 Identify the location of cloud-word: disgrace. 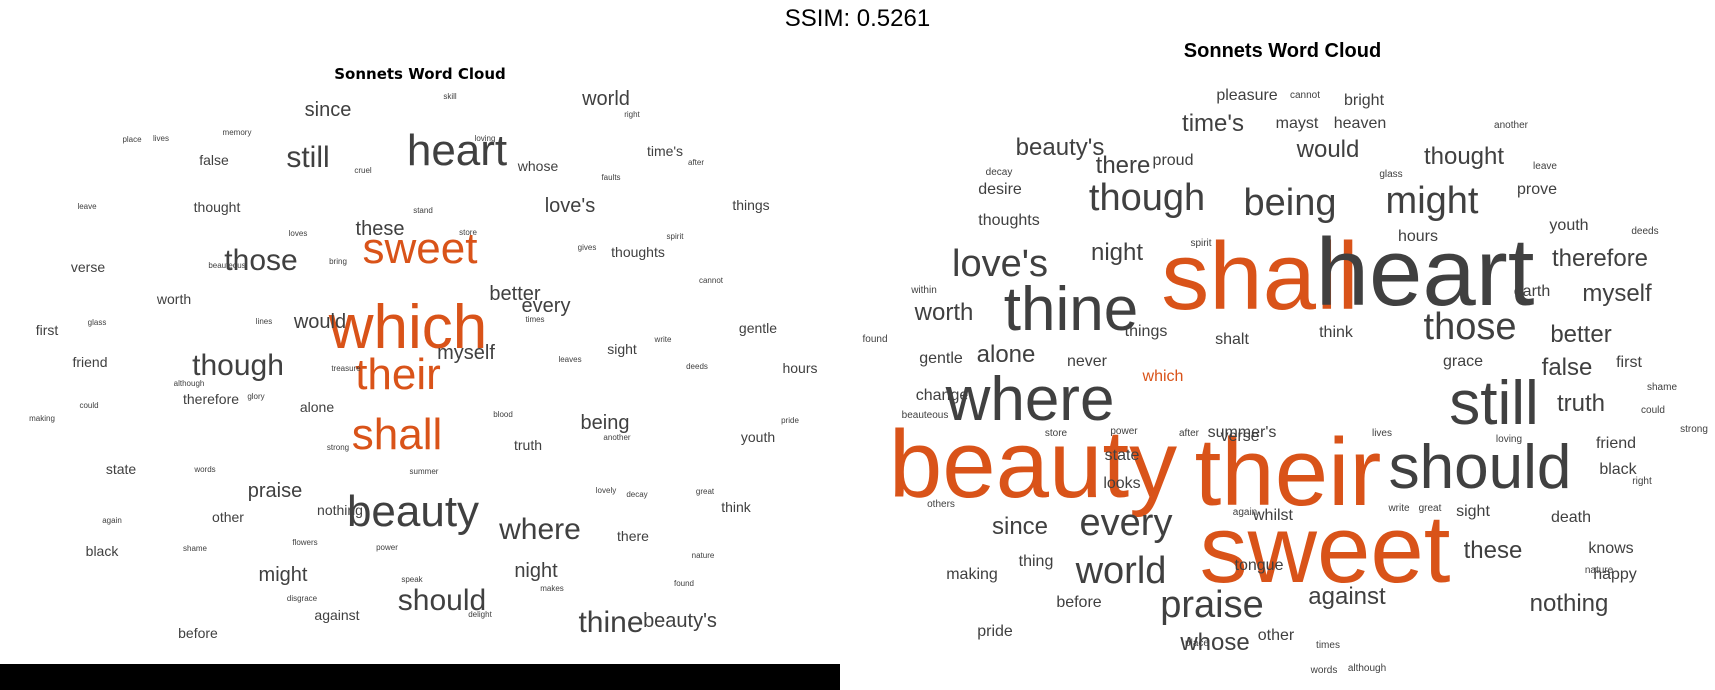
(302, 598).